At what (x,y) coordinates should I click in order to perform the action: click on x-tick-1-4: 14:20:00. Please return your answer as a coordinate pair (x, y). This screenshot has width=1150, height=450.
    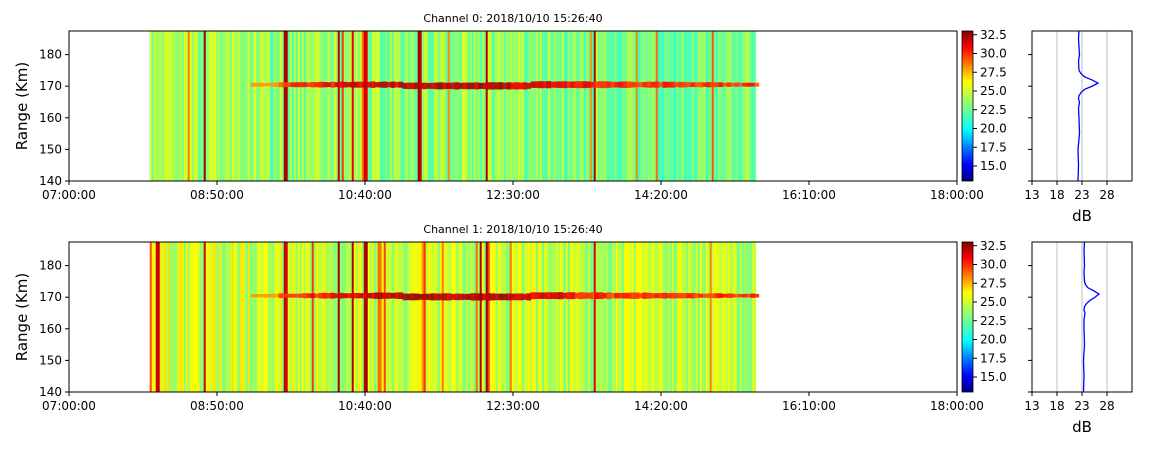
    Looking at the image, I should click on (661, 402).